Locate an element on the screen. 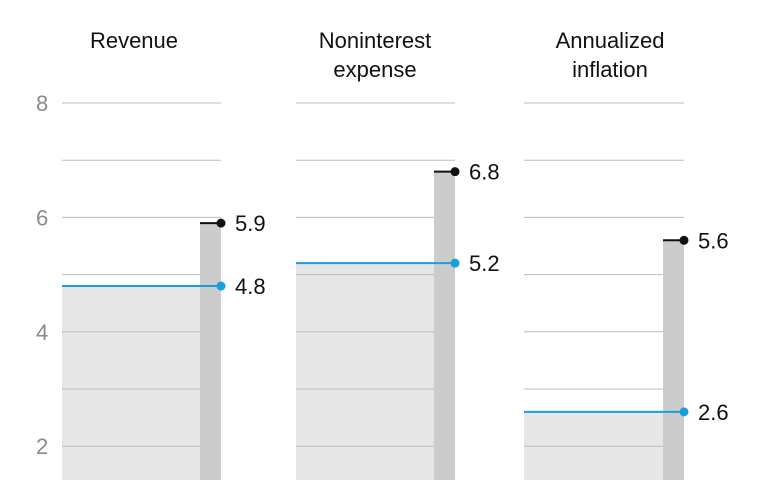  y-tick-label-6: 6 is located at coordinates (42, 217).